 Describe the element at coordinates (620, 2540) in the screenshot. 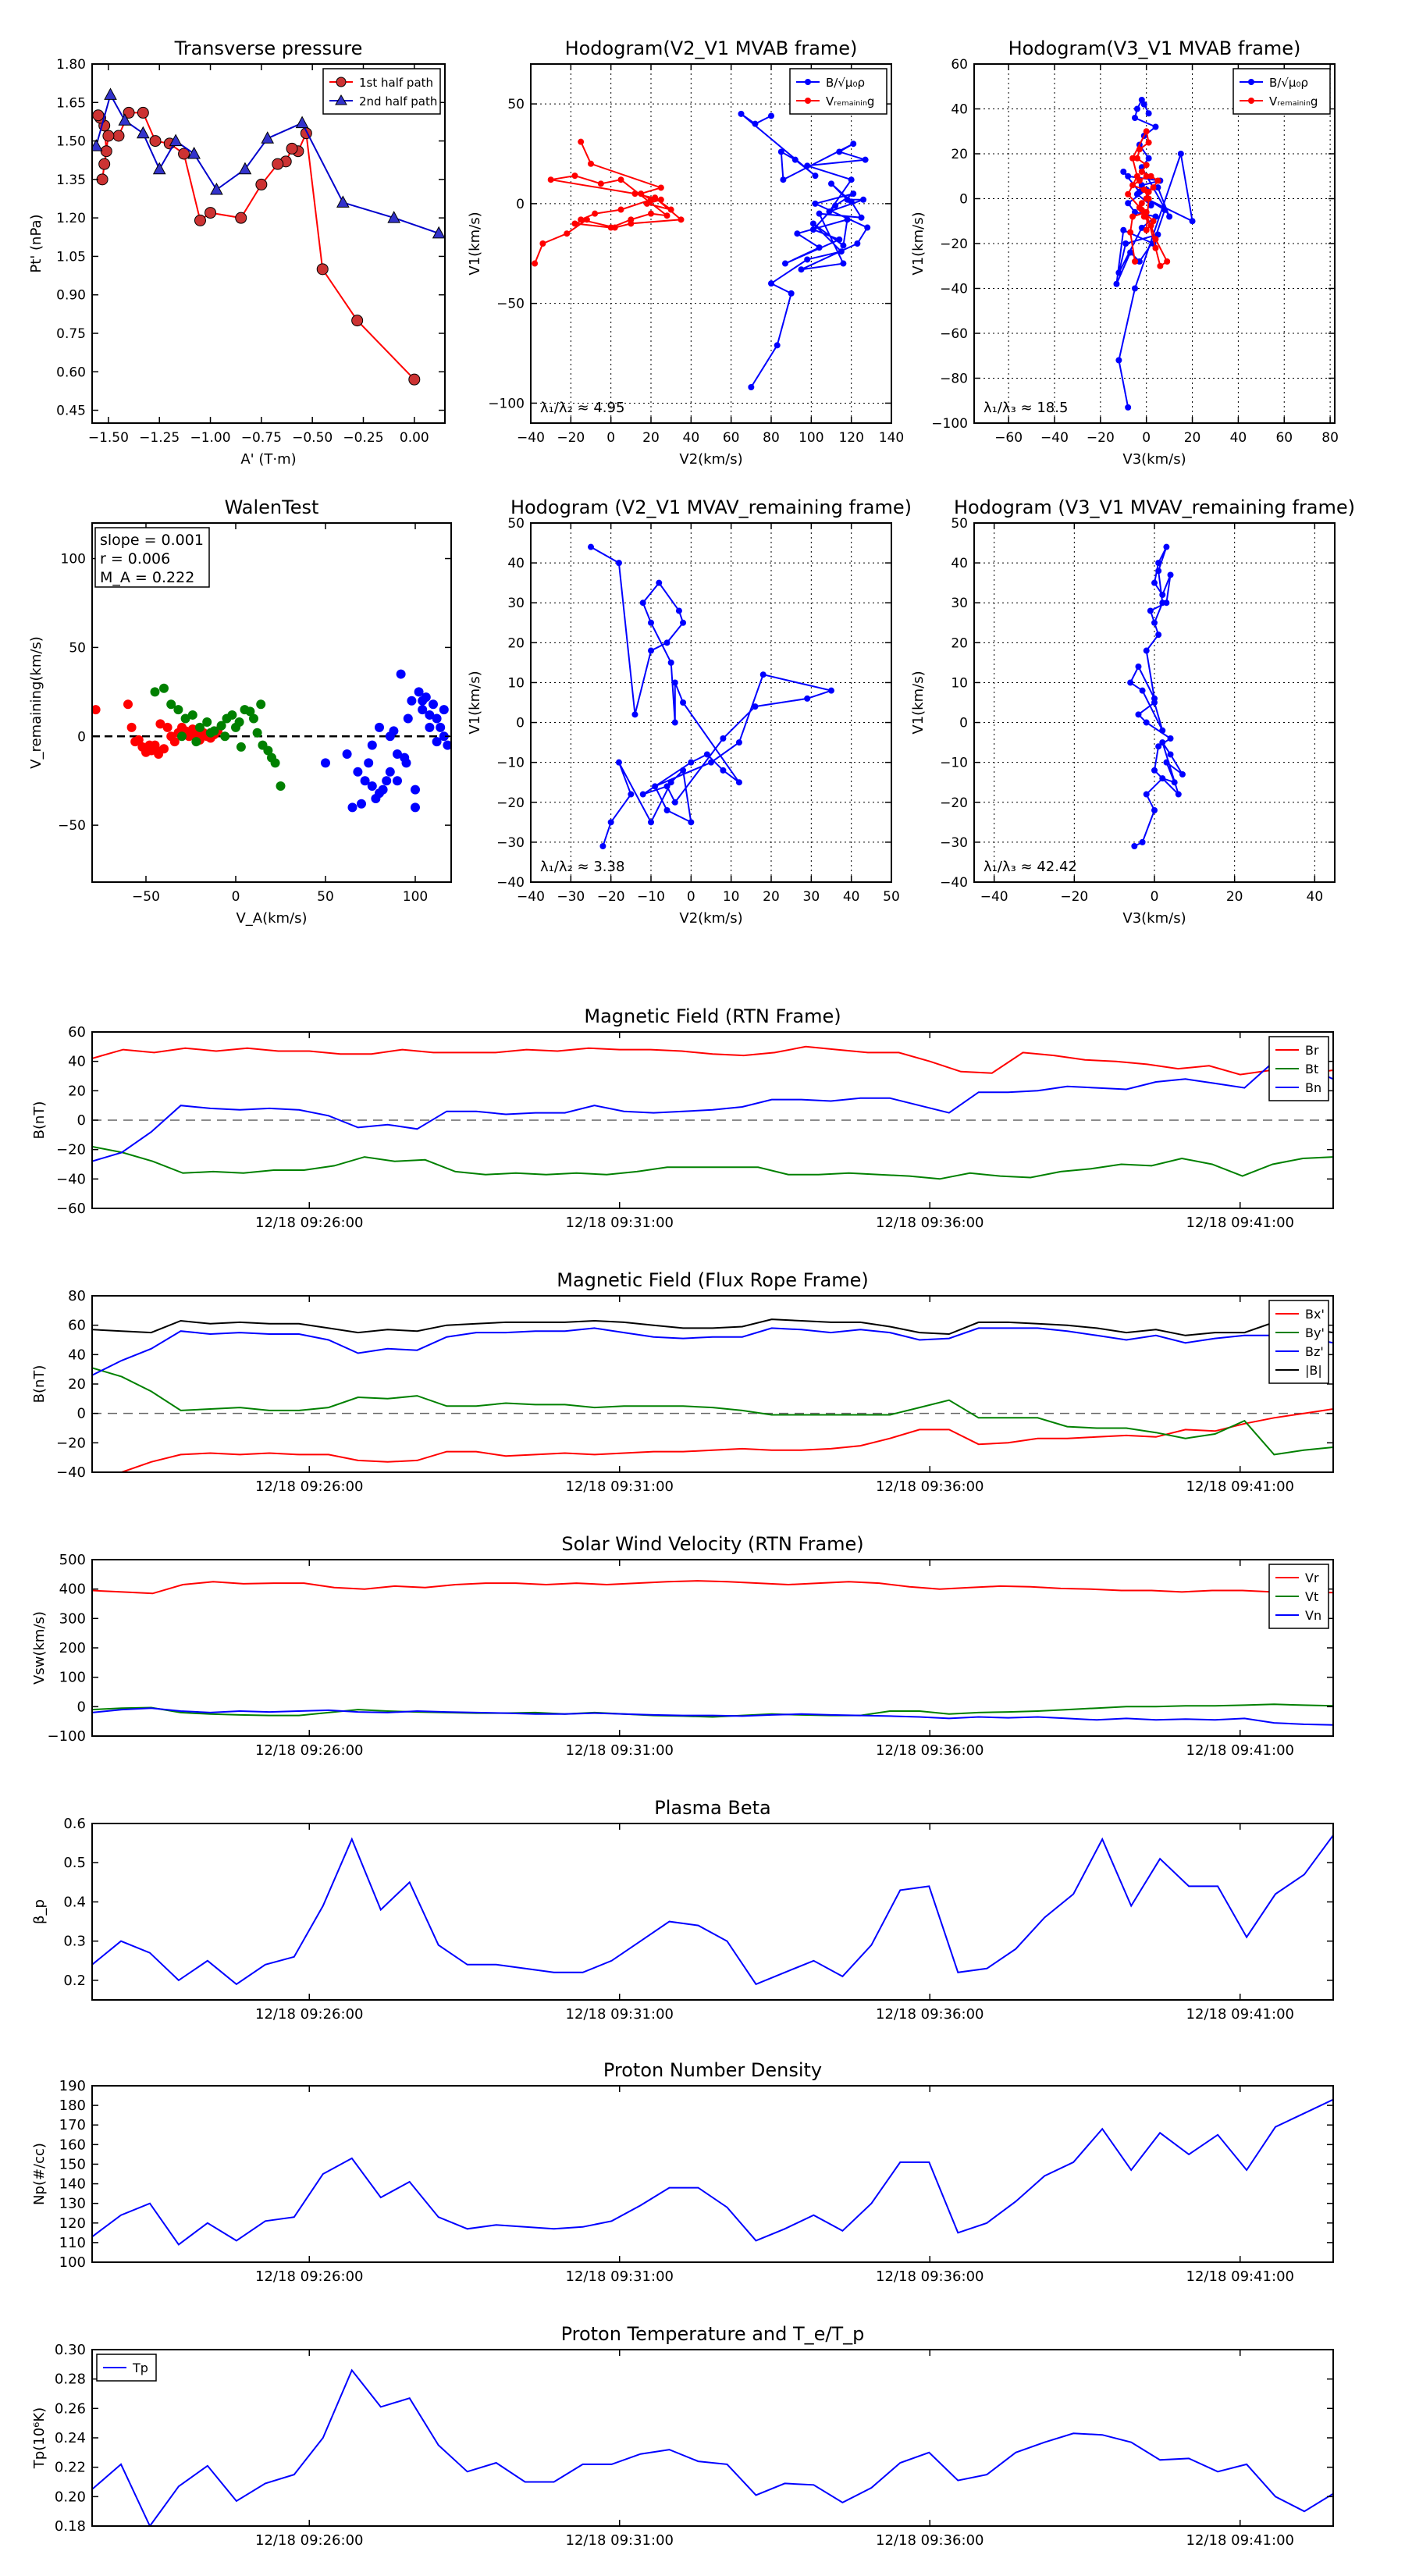

I see `tp-xtick-label: 12/18 09:31:00` at that location.